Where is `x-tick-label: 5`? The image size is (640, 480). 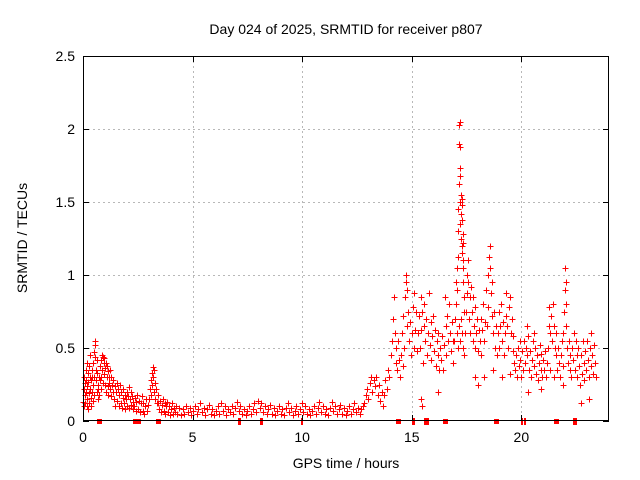 x-tick-label: 5 is located at coordinates (192, 437).